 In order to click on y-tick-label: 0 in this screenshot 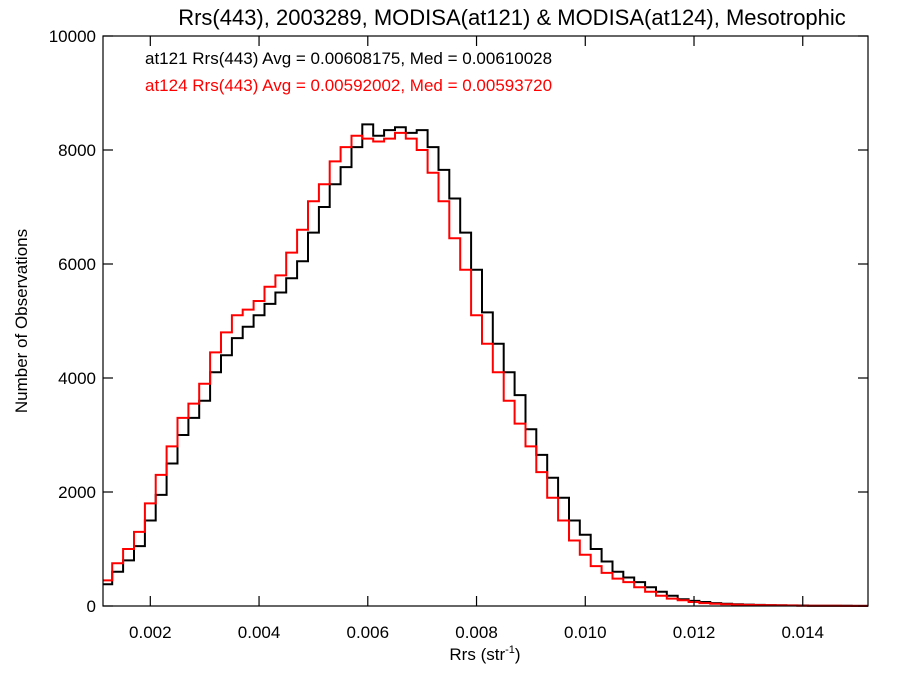, I will do `click(91, 606)`.